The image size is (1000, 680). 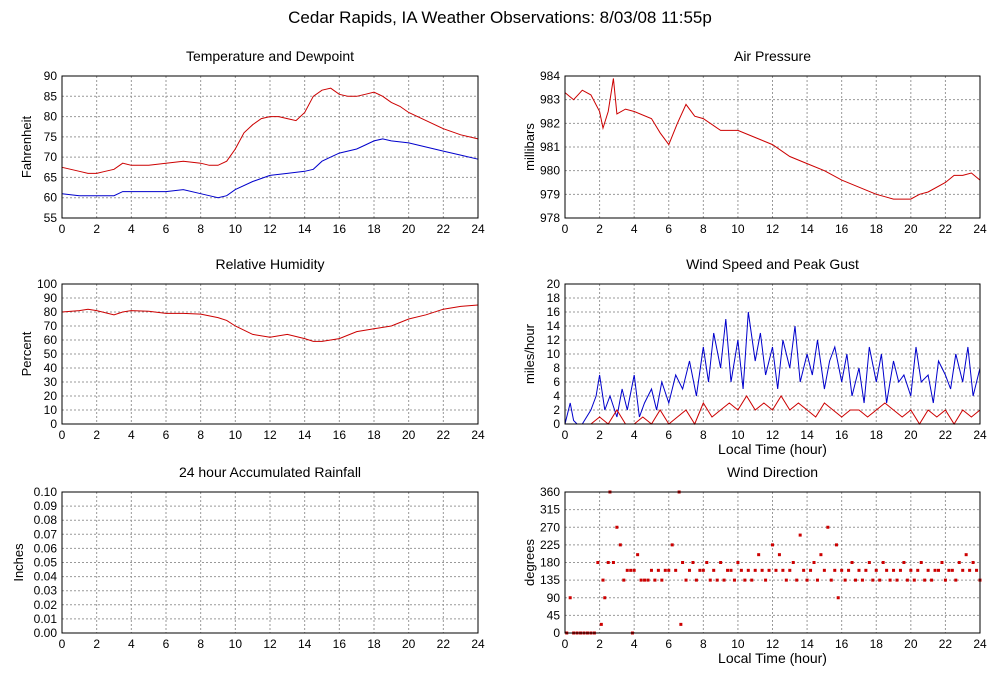 I want to click on y-tick-label: 65, so click(x=51, y=177).